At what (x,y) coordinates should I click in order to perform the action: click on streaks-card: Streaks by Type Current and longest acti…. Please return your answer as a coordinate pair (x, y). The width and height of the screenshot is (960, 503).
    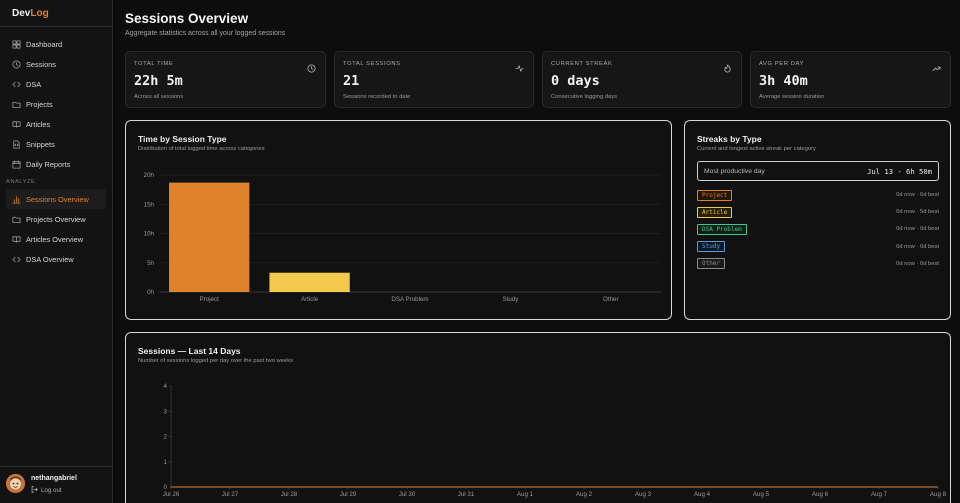
    Looking at the image, I should click on (817, 220).